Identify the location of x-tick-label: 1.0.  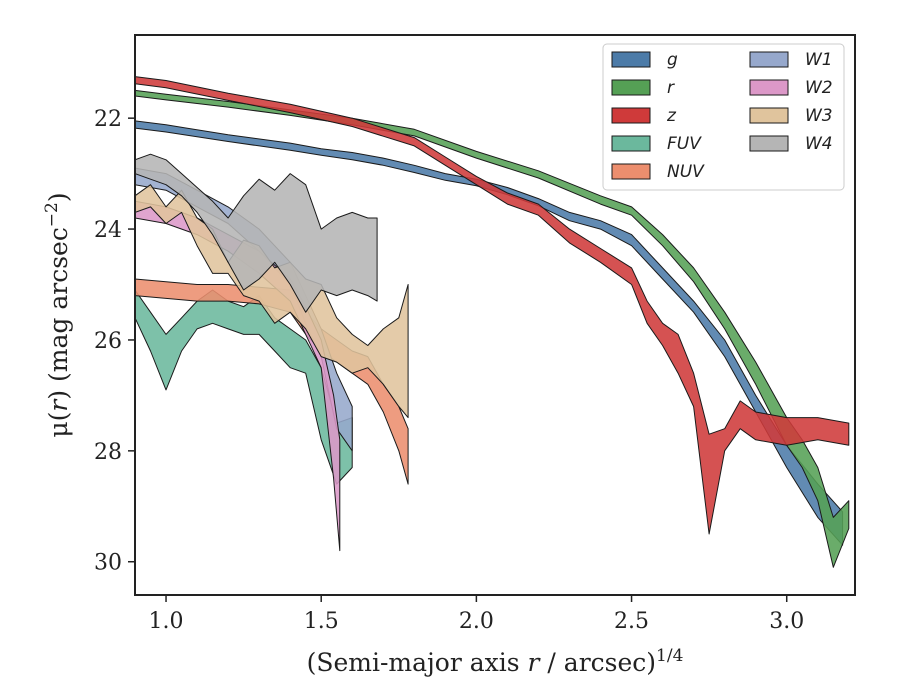
(166, 621).